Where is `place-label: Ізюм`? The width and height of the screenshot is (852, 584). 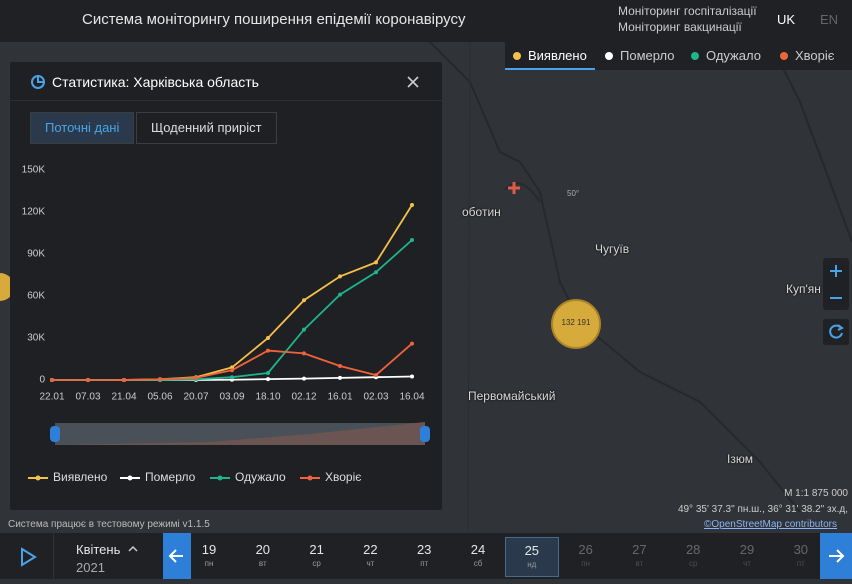
place-label: Ізюм is located at coordinates (740, 459).